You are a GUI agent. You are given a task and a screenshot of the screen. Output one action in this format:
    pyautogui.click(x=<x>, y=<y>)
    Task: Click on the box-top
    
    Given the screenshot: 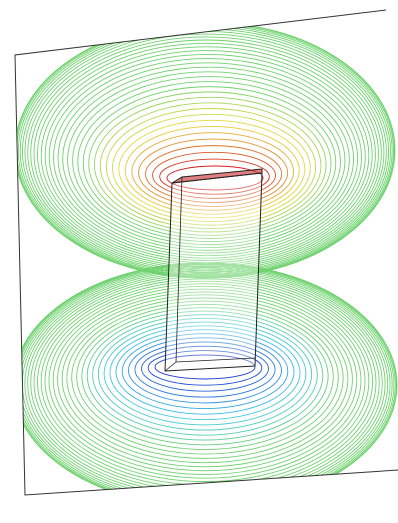 What is the action you would take?
    pyautogui.click(x=217, y=176)
    